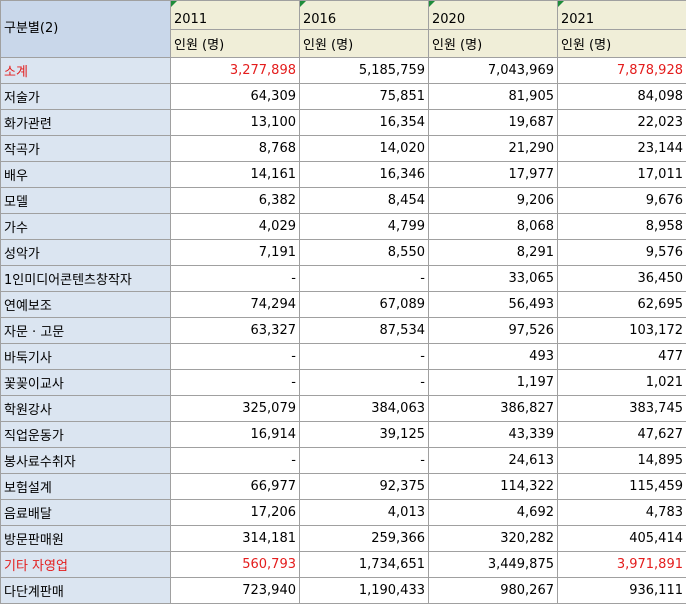 This screenshot has height=604, width=686. Describe the element at coordinates (235, 409) in the screenshot. I see `value-cell: 325,079` at that location.